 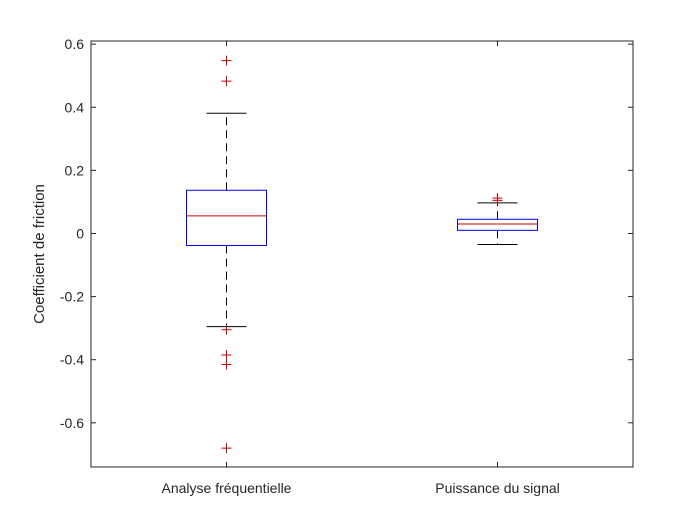 What do you see at coordinates (72, 360) in the screenshot?
I see `y-tick-label: -0.4` at bounding box center [72, 360].